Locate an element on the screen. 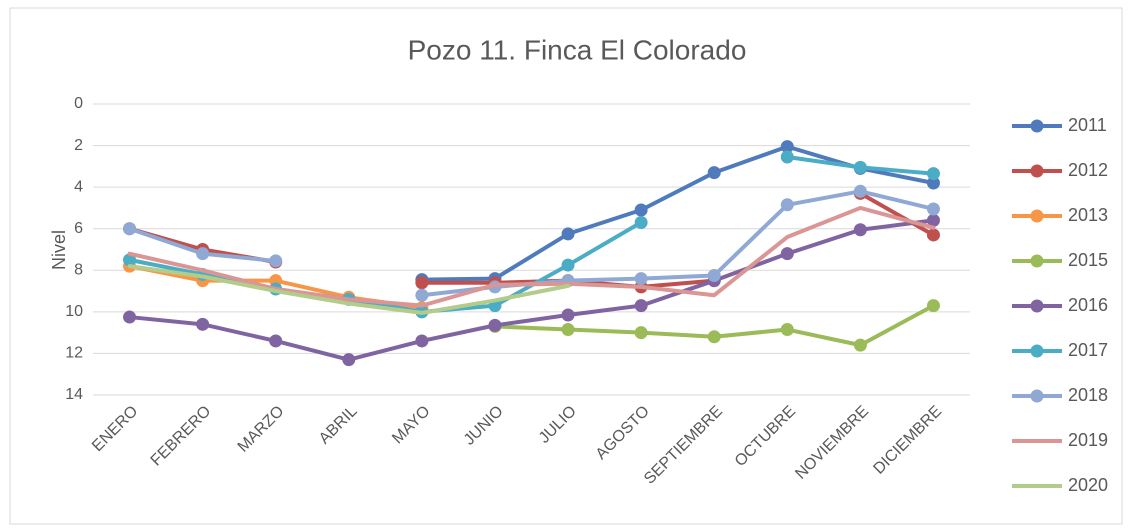  legend-label: 2013 is located at coordinates (1088, 215).